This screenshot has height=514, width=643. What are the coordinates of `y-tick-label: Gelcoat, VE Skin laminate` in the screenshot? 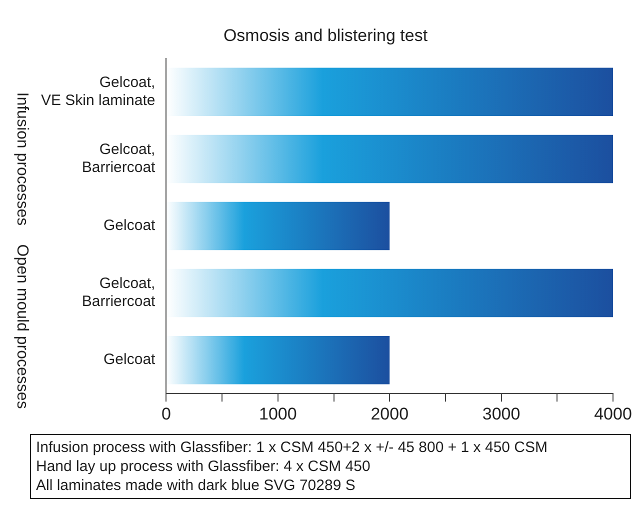 It's located at (98, 92).